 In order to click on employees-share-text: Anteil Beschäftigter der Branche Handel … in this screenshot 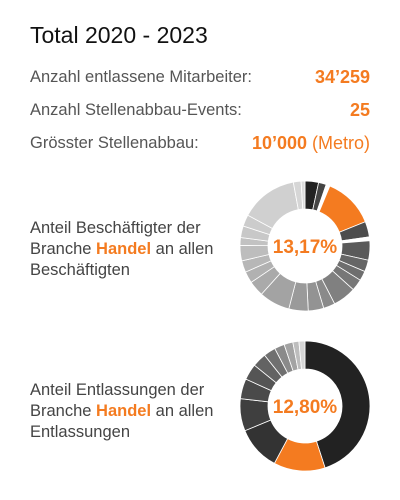, I will do `click(122, 249)`.